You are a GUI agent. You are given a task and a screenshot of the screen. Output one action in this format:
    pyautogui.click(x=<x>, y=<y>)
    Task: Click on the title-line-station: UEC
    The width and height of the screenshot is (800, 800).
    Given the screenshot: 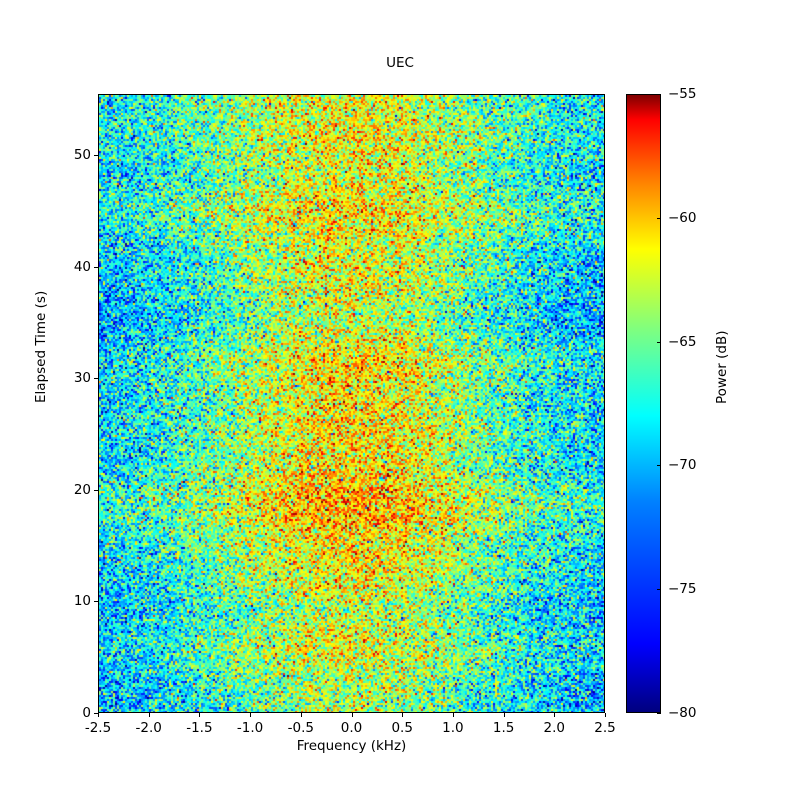 What is the action you would take?
    pyautogui.click(x=400, y=63)
    